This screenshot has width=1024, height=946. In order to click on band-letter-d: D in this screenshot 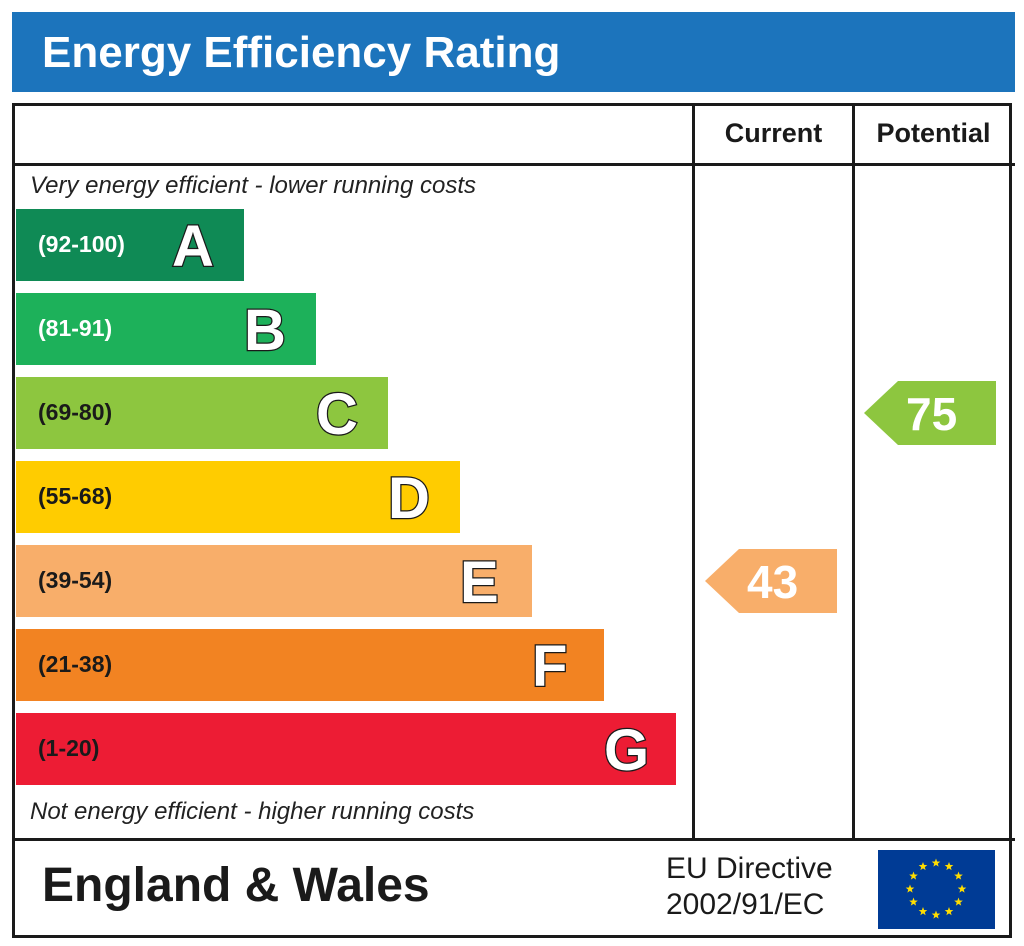, I will do `click(409, 499)`.